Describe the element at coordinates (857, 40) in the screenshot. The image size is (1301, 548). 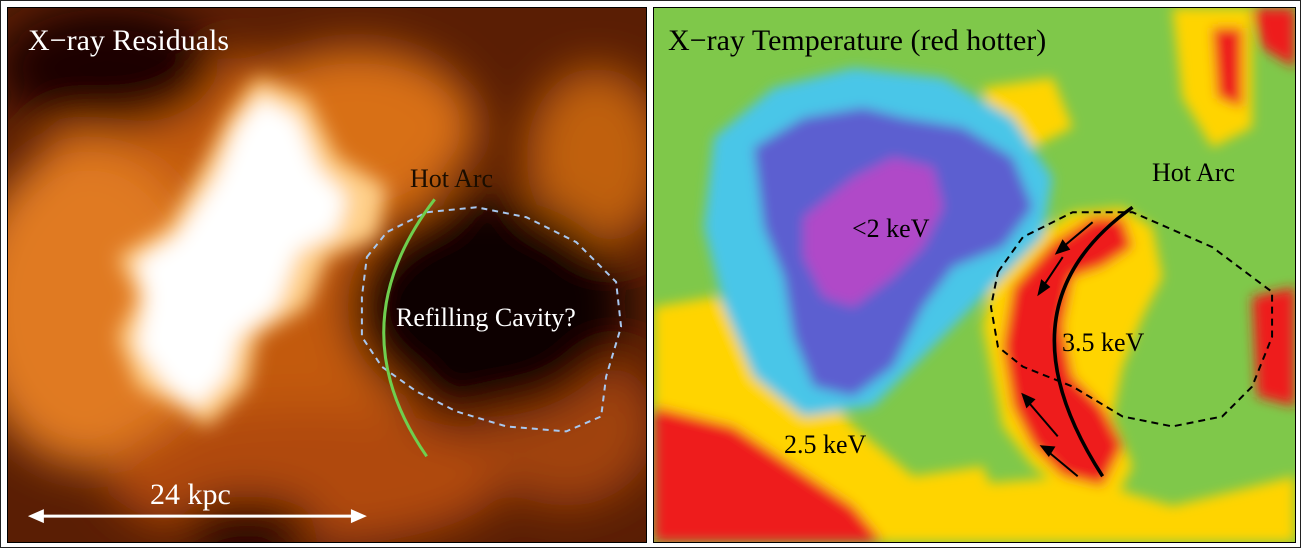
I see `temperature-title: X−ray Temperature (red hotter)` at that location.